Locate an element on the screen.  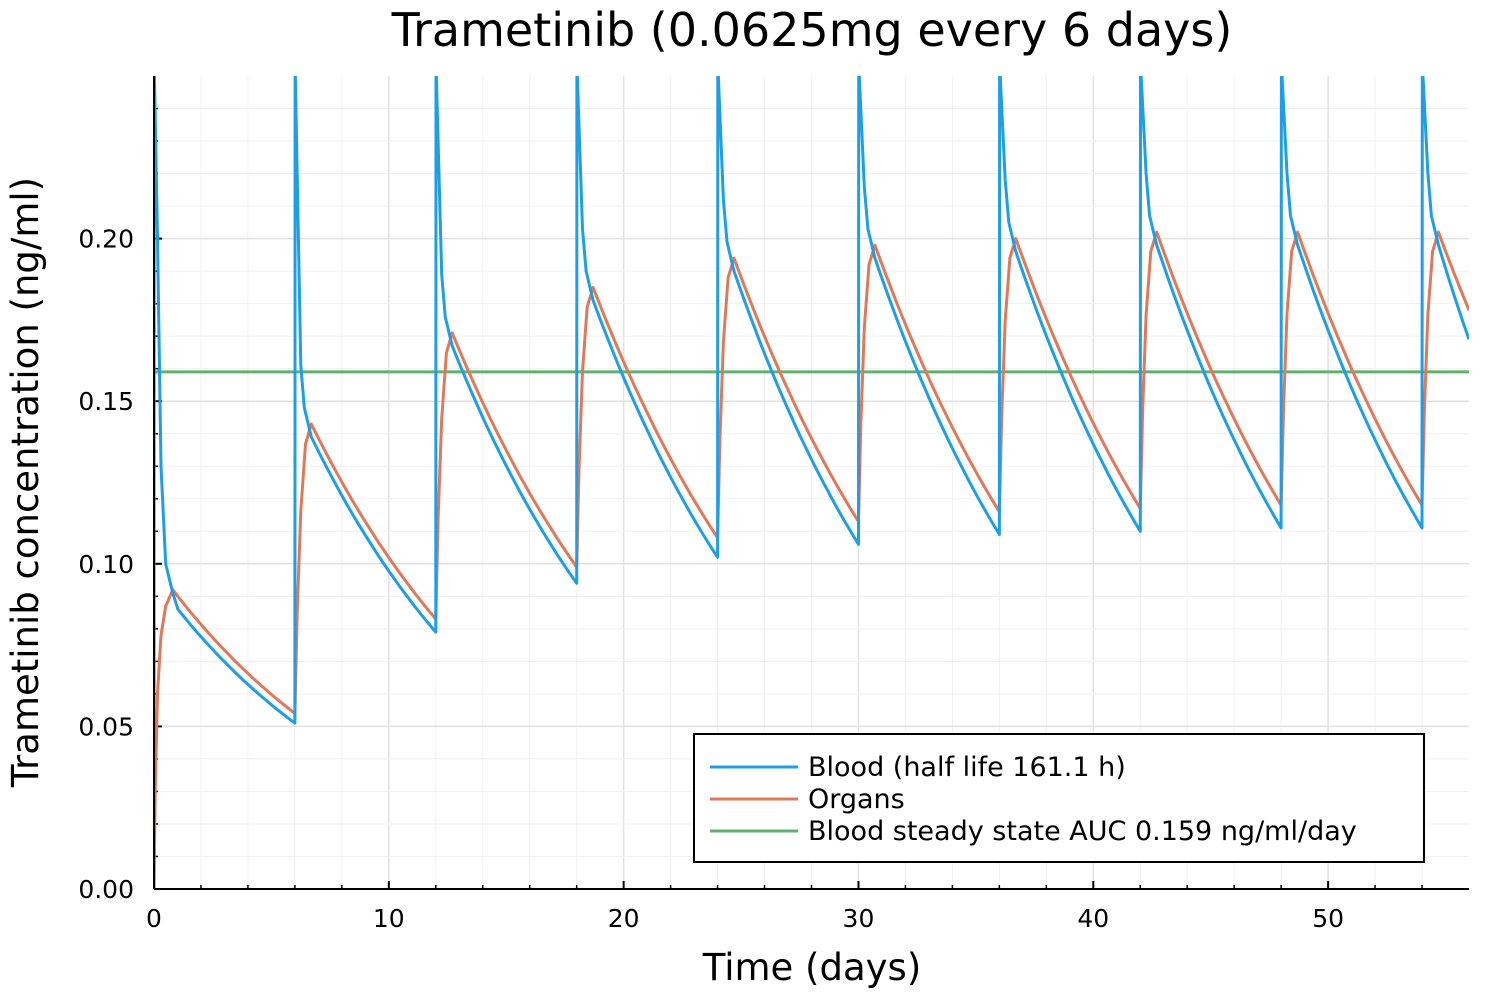
x-tick-label: 50 is located at coordinates (1328, 918).